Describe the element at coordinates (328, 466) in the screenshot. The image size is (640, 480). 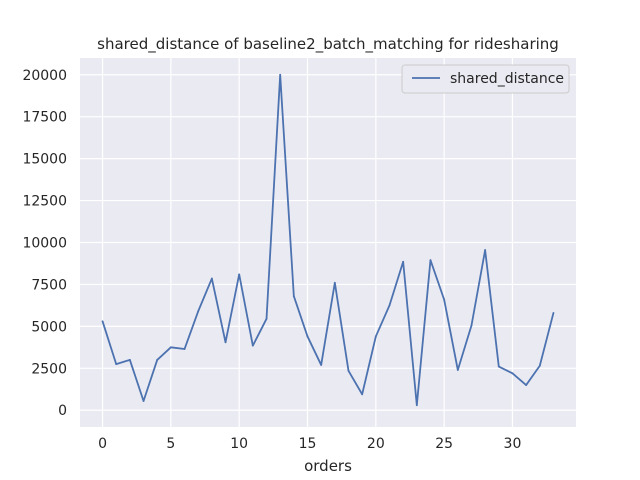
I see `x-axis-label: orders` at that location.